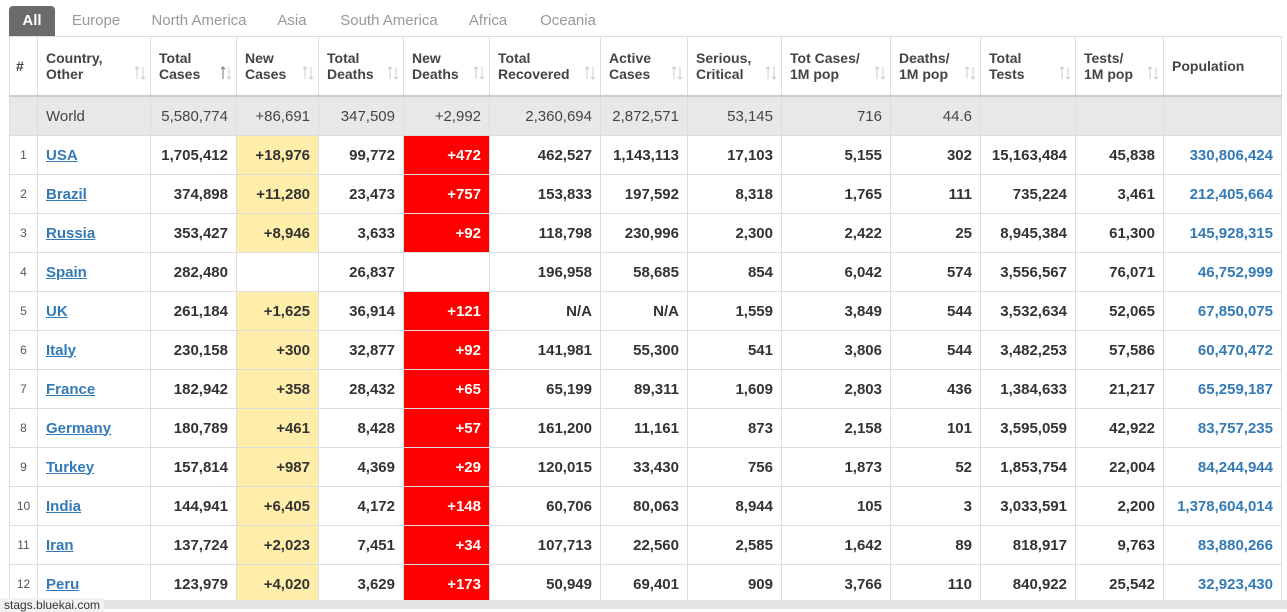  Describe the element at coordinates (57, 311) in the screenshot. I see `country-link: UK` at that location.